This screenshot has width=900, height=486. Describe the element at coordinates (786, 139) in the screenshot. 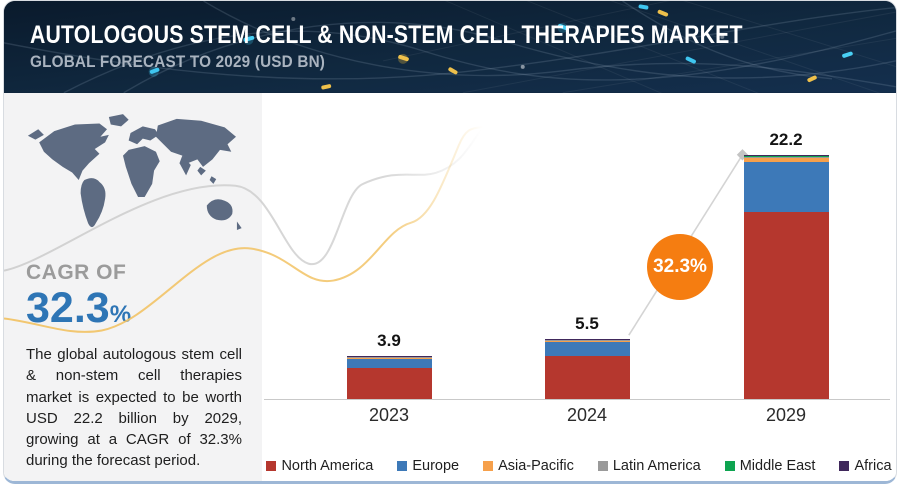

I see `bar-total-label: 22.2` at that location.